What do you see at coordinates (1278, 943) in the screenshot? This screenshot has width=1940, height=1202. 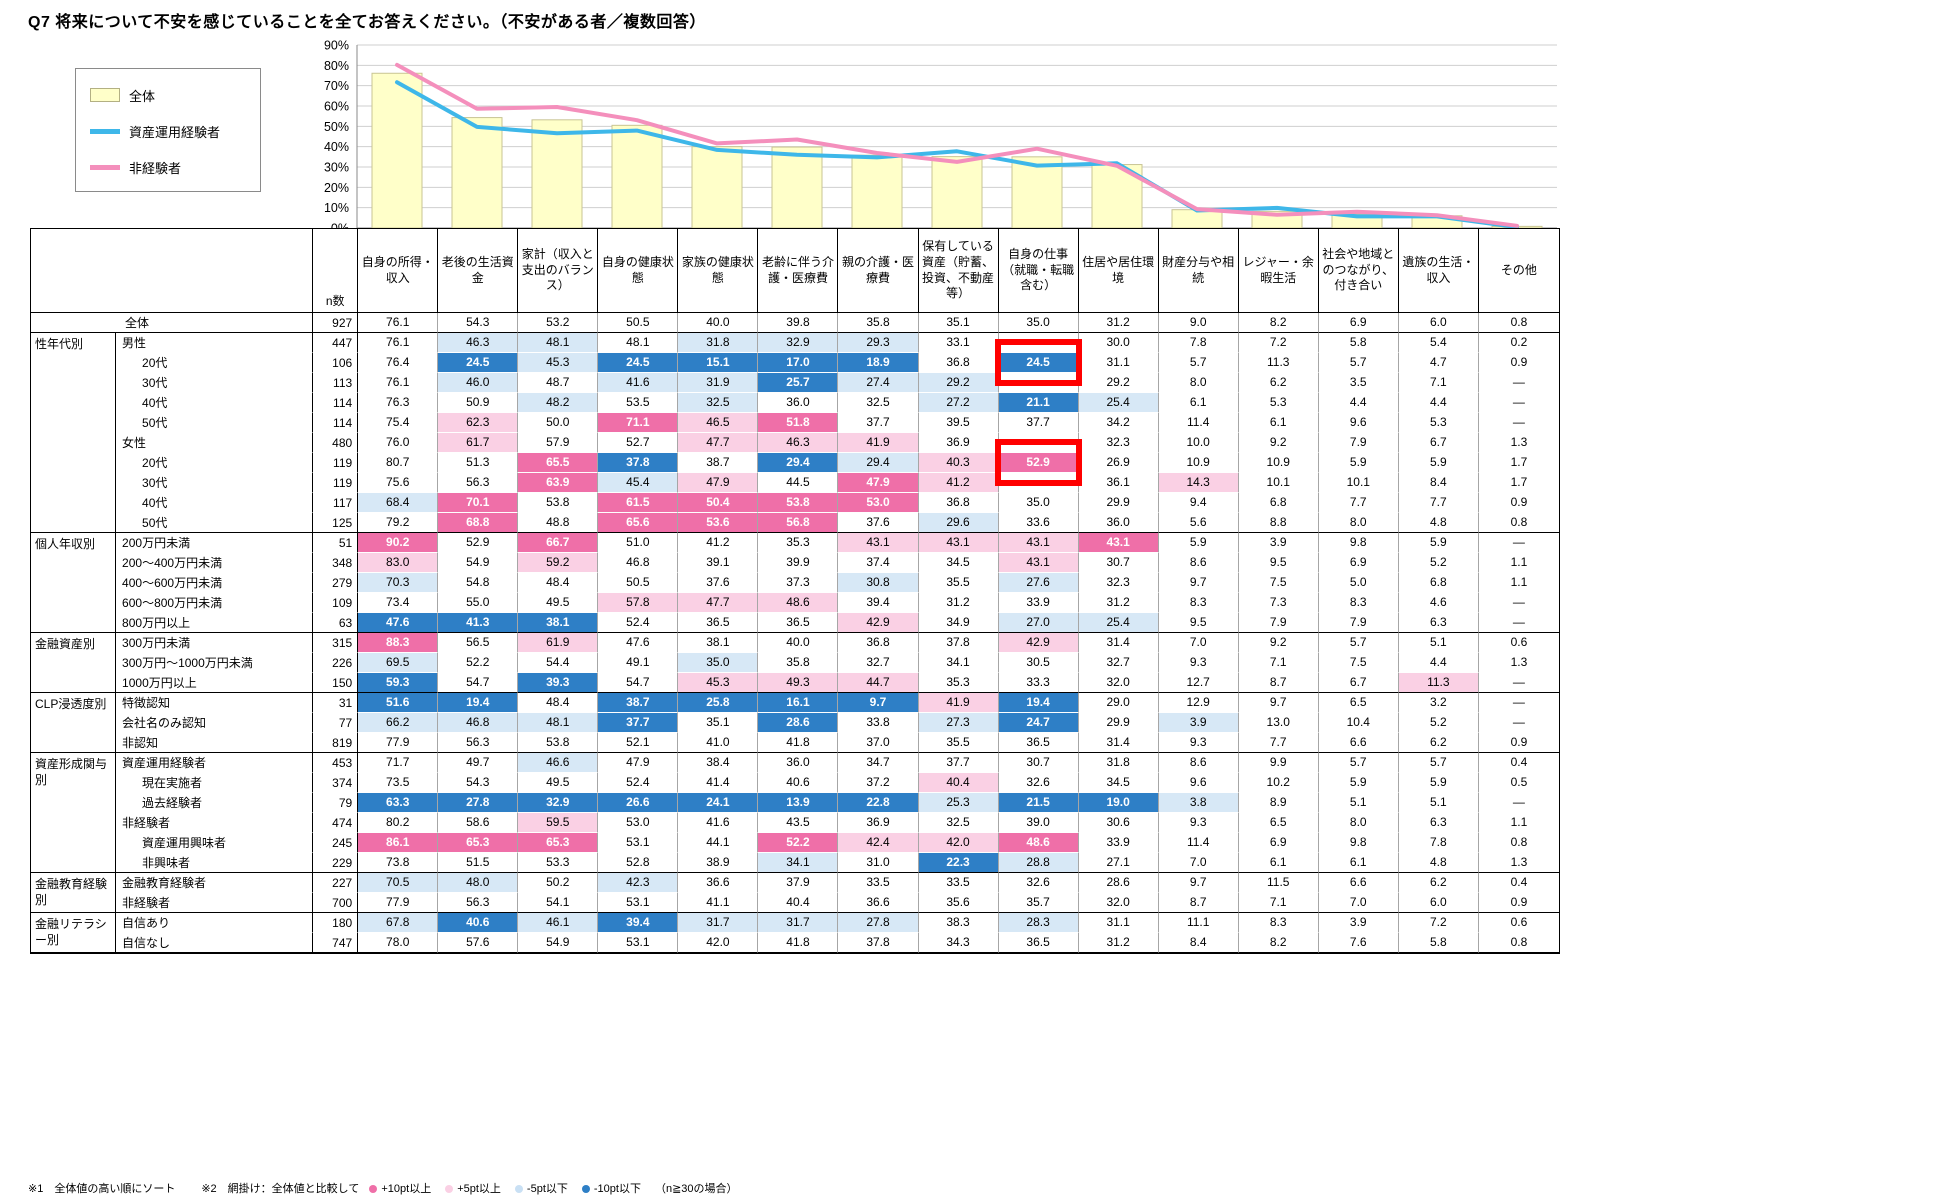 I see `value-cell: 8.2` at bounding box center [1278, 943].